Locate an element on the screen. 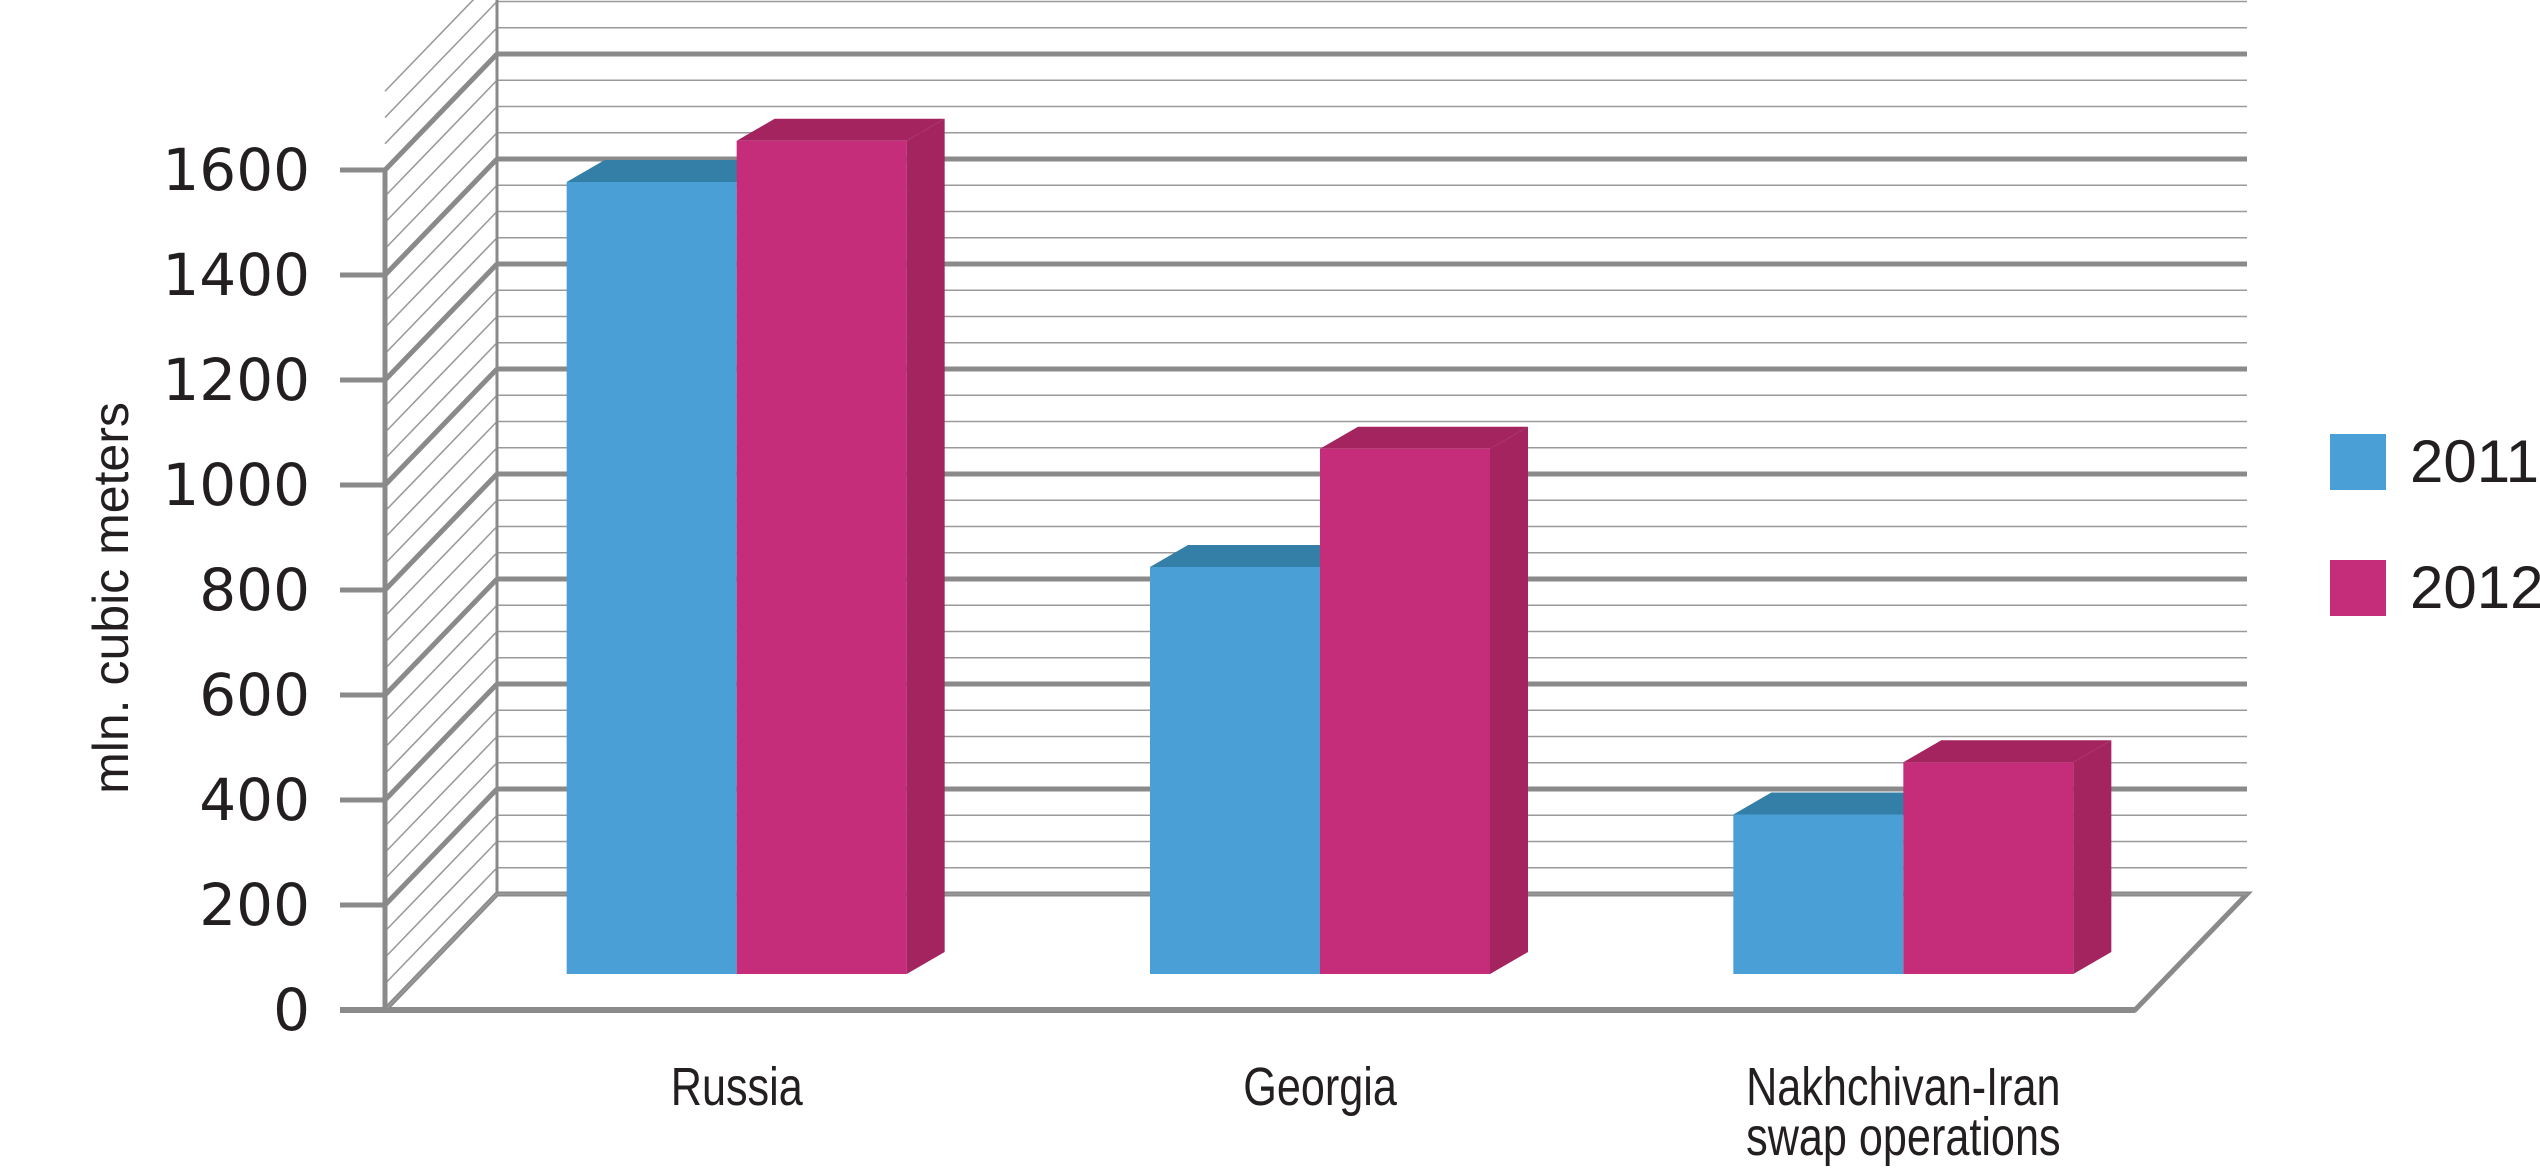  y-tick-label: 200 is located at coordinates (254, 905).